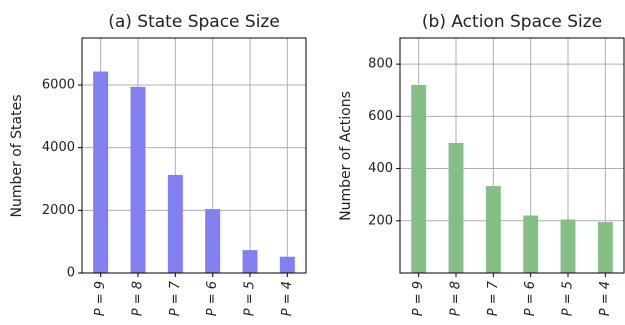  What do you see at coordinates (346, 156) in the screenshot?
I see `y-axis-label: Number of Actions` at bounding box center [346, 156].